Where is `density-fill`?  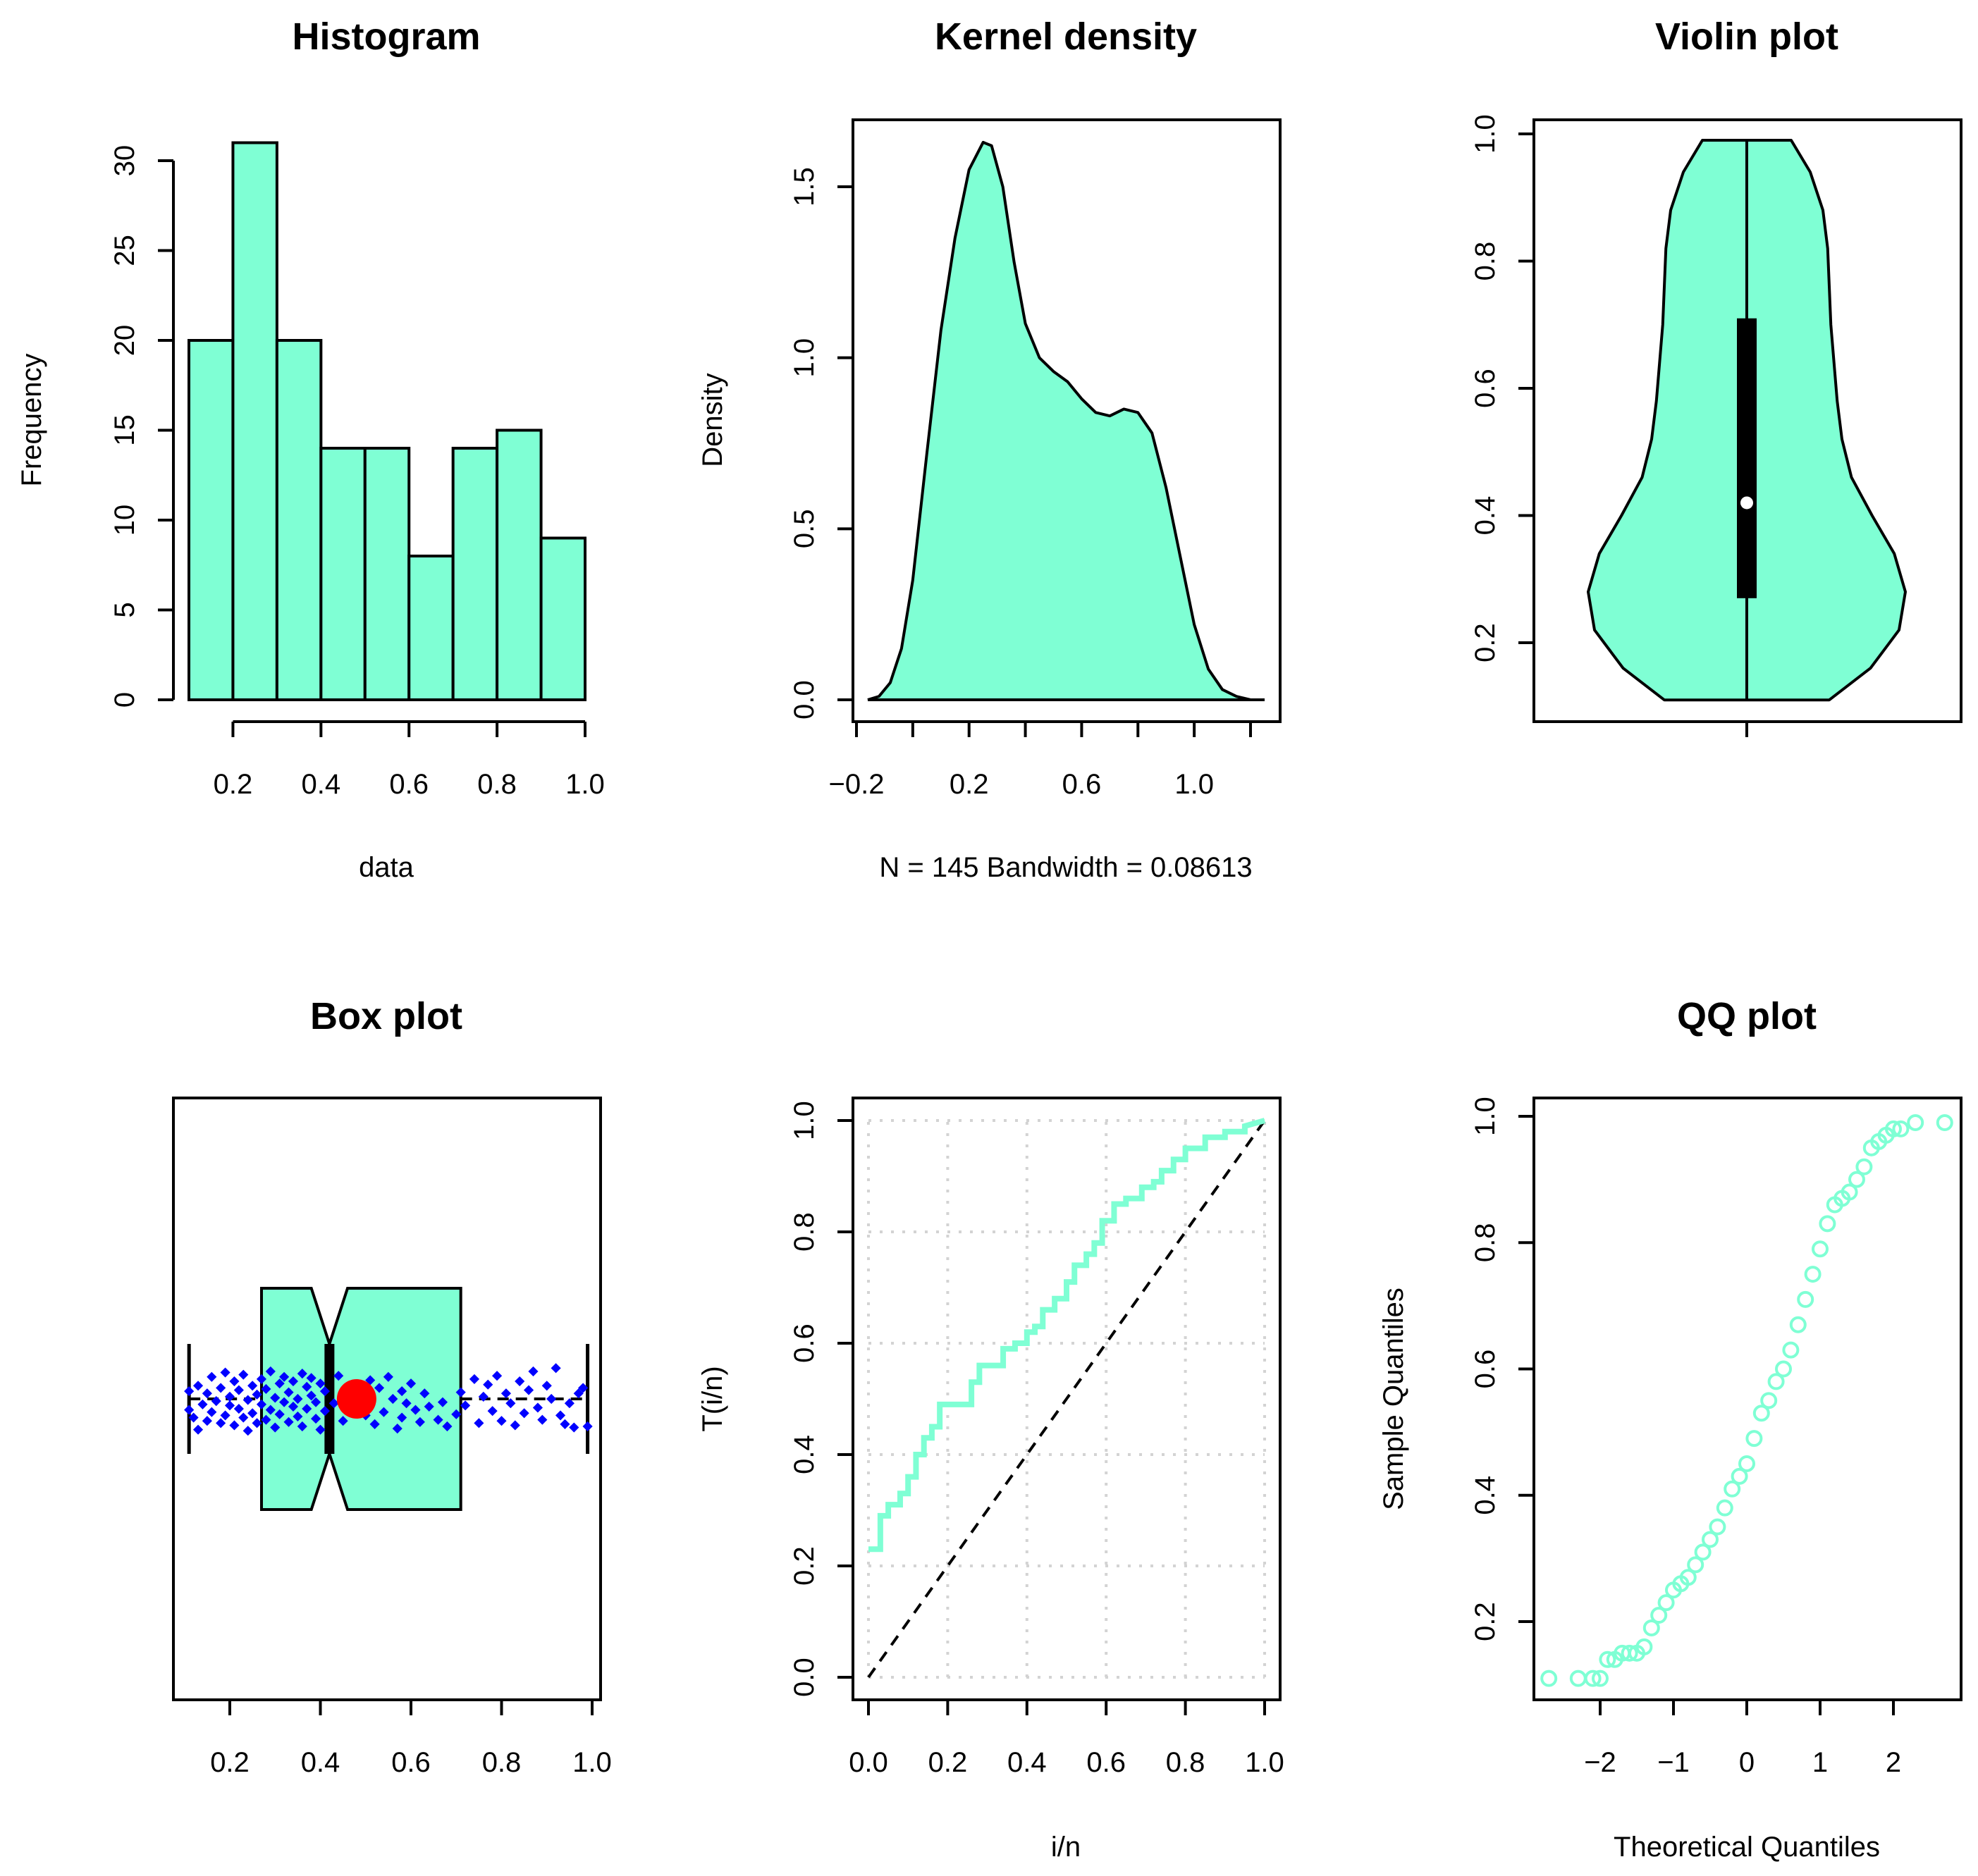 density-fill is located at coordinates (1066, 421).